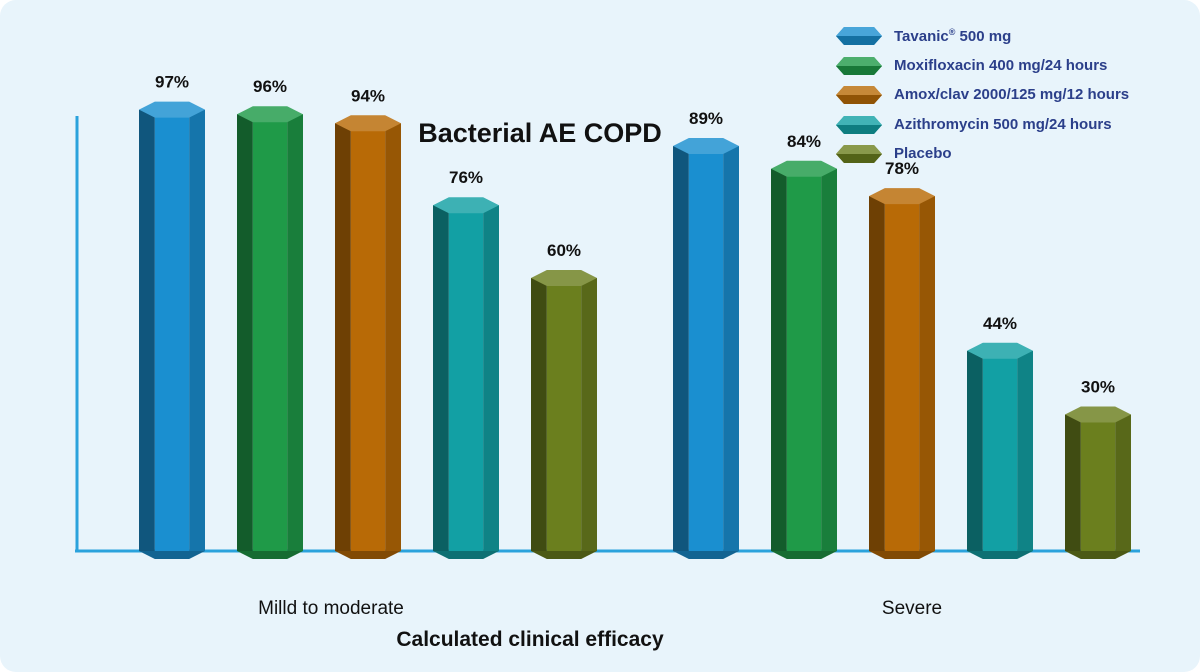  Describe the element at coordinates (1012, 94) in the screenshot. I see `legend-label-amox-clav: Amox/clav 2000/125 mg/12 hours` at that location.